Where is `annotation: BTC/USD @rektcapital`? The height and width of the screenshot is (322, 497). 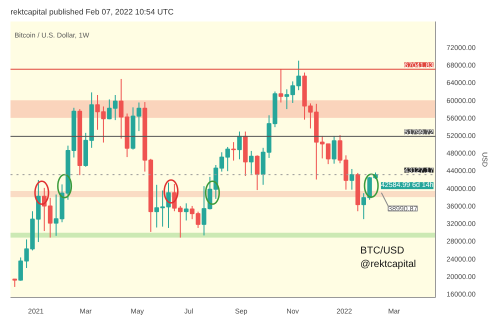
annotation: BTC/USD @rektcapital is located at coordinates (388, 258).